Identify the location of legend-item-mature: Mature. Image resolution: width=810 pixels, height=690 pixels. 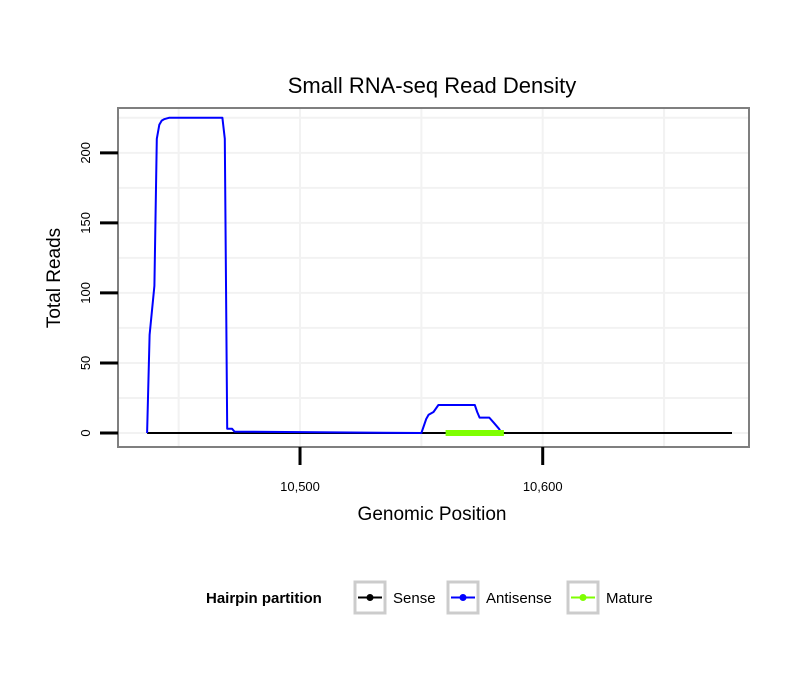
(609, 597).